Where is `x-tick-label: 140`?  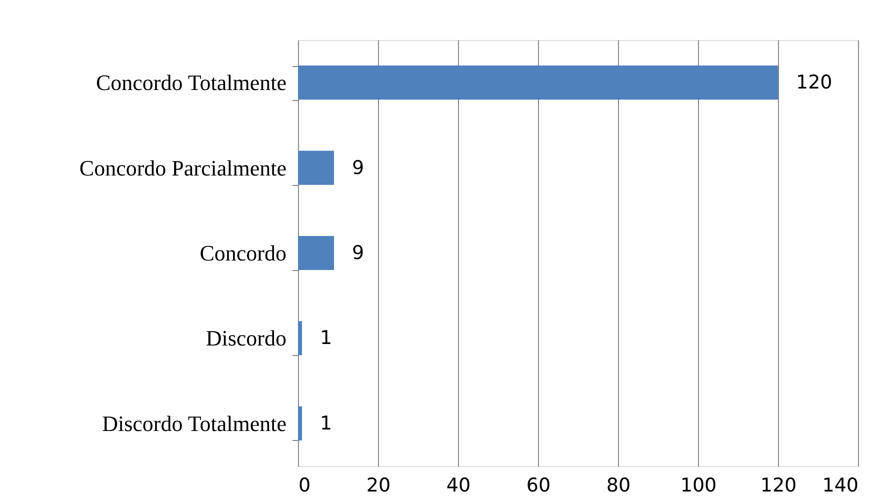 x-tick-label: 140 is located at coordinates (840, 485).